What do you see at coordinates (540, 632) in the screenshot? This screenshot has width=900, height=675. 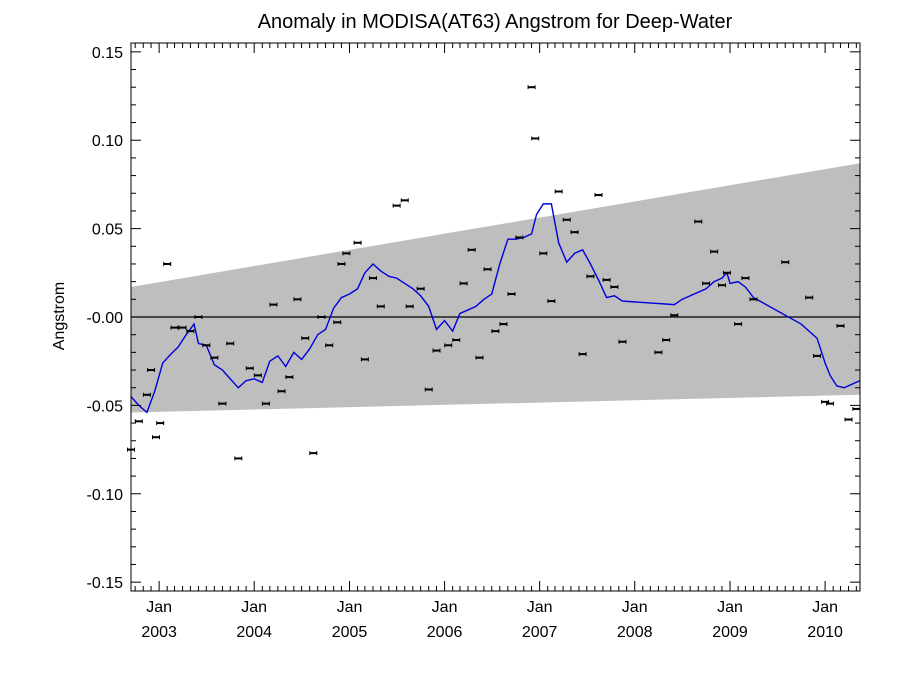 I see `x-tick-label-year: 2007` at bounding box center [540, 632].